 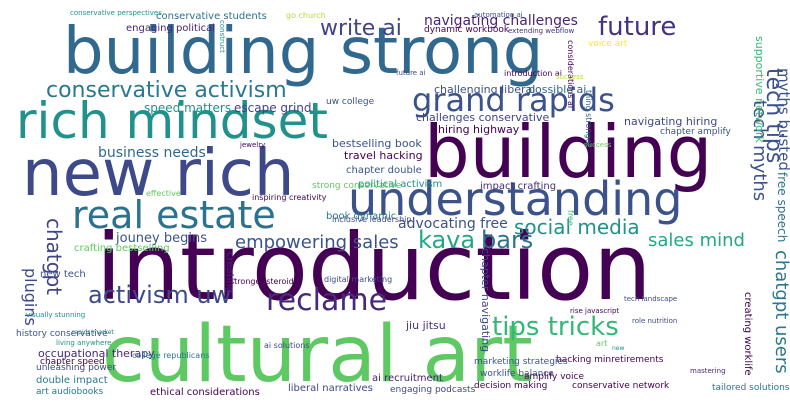 I want to click on word-jiu-jitsu: jiu jitsu, so click(x=426, y=325).